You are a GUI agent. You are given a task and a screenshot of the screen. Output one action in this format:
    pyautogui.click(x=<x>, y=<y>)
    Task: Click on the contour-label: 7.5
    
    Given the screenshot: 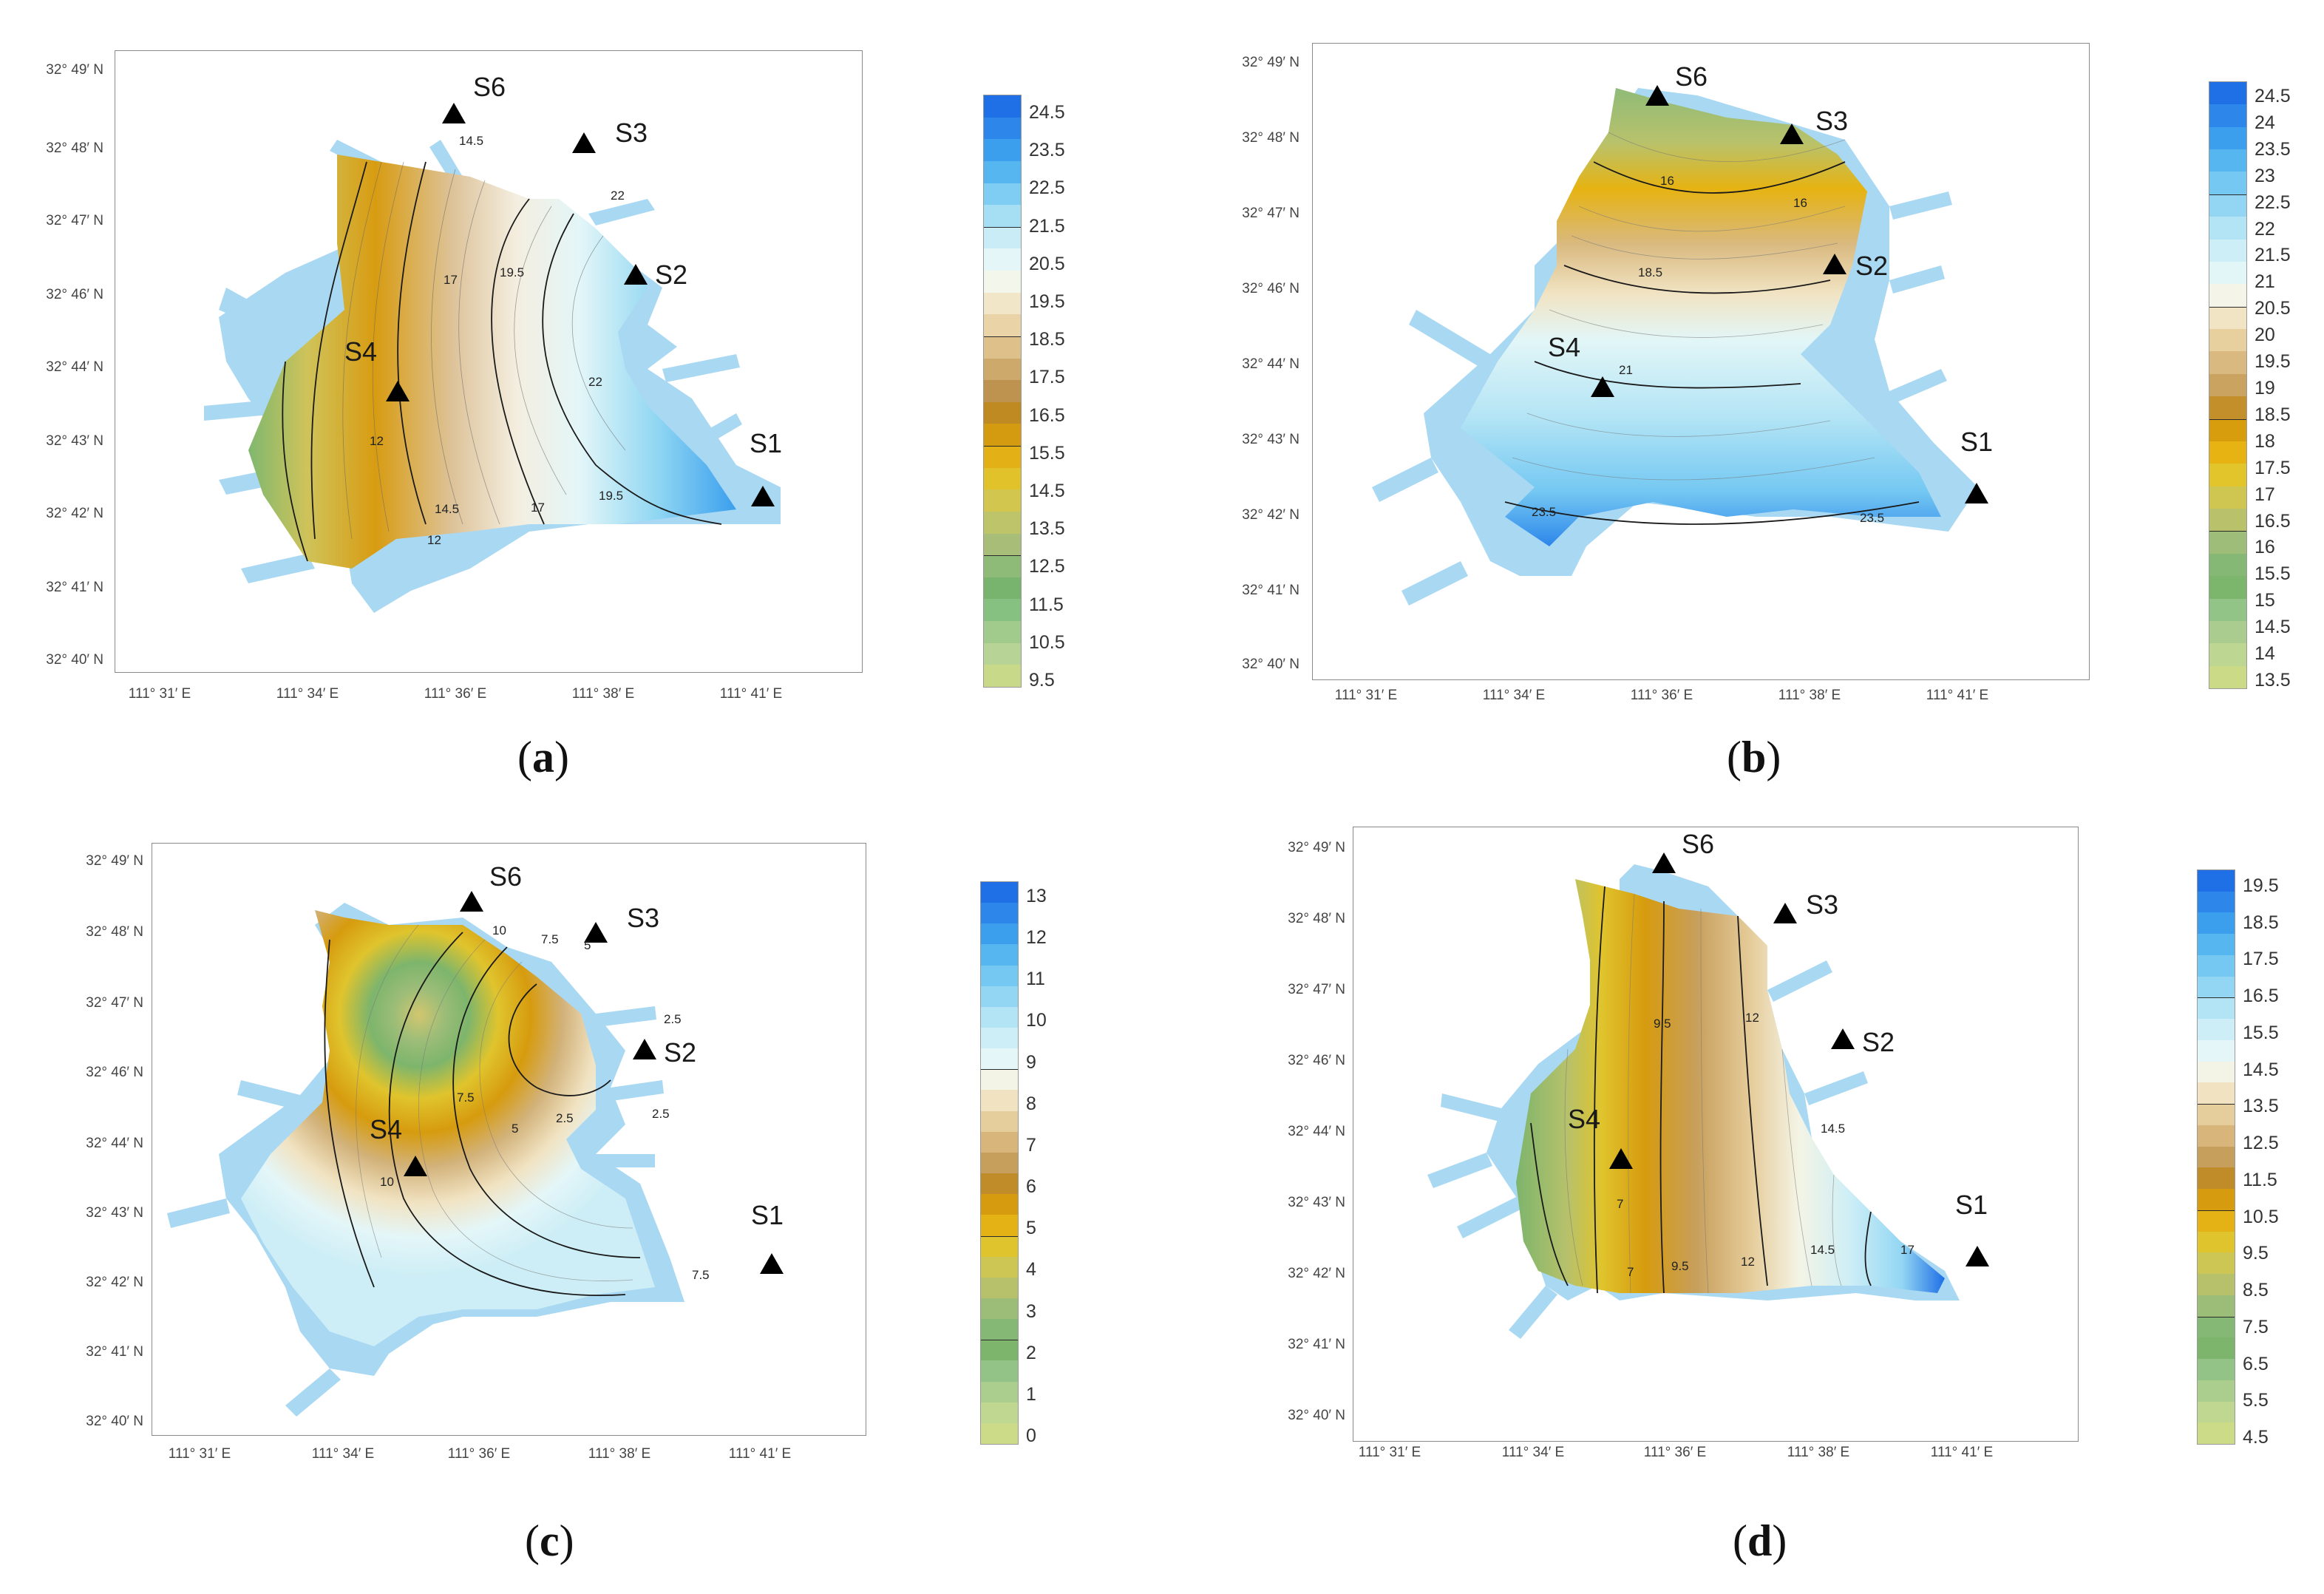 What is the action you would take?
    pyautogui.click(x=701, y=1275)
    